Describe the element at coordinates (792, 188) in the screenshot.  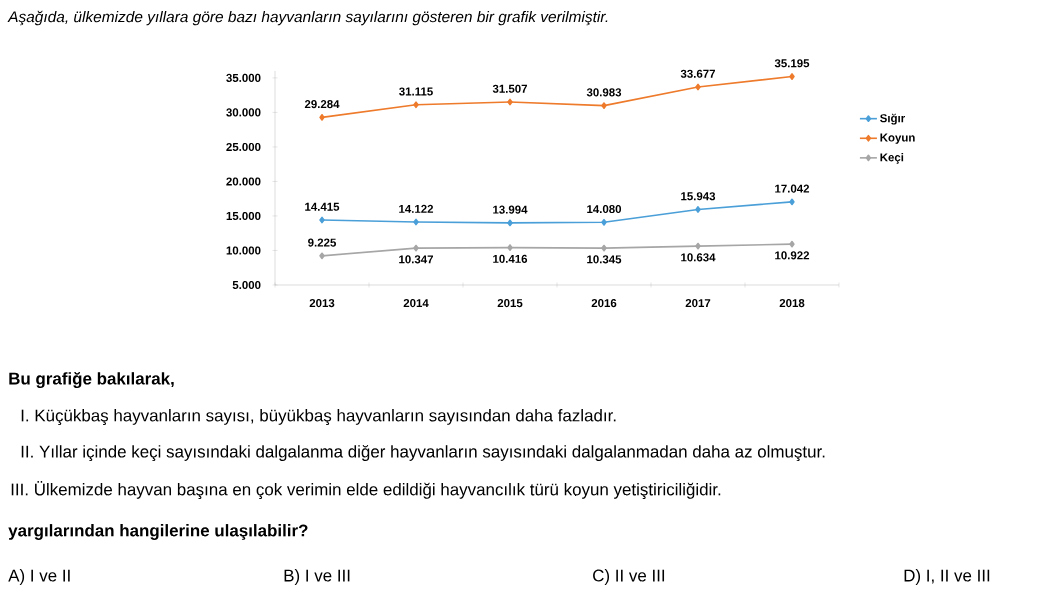
I see `data-label: 17.042` at that location.